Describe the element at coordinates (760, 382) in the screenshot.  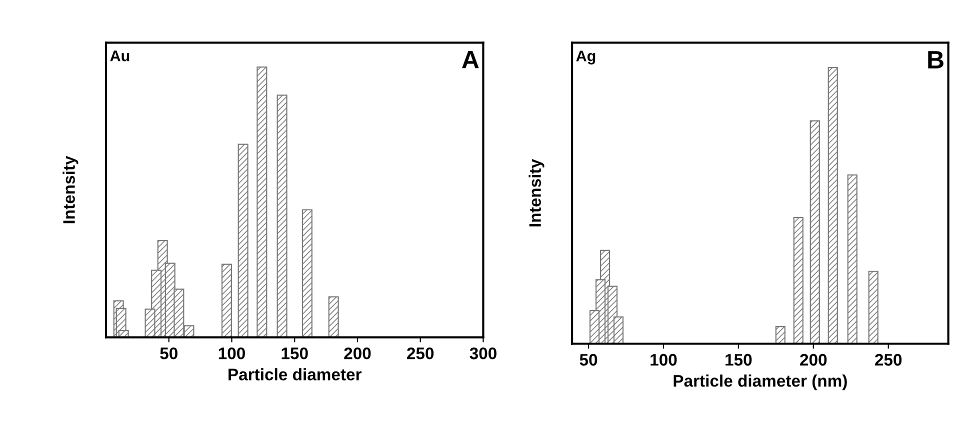
I see `x-axis-title: Particle diameter (nm)` at that location.